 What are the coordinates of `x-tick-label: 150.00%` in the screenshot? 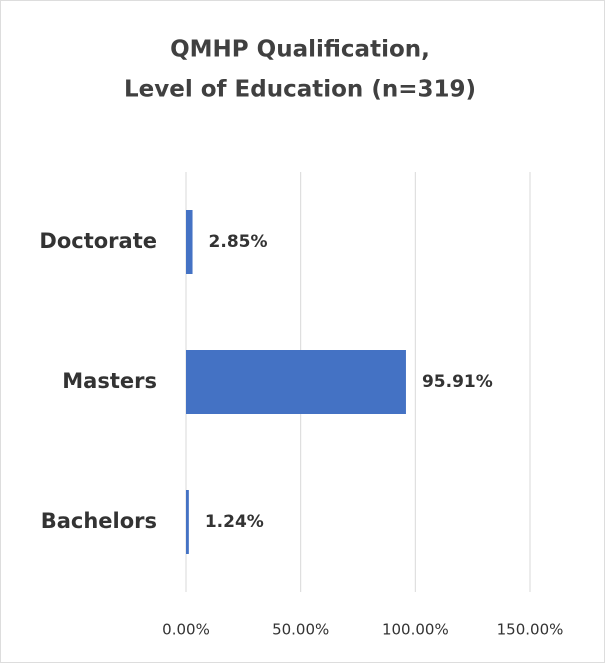 It's located at (530, 630).